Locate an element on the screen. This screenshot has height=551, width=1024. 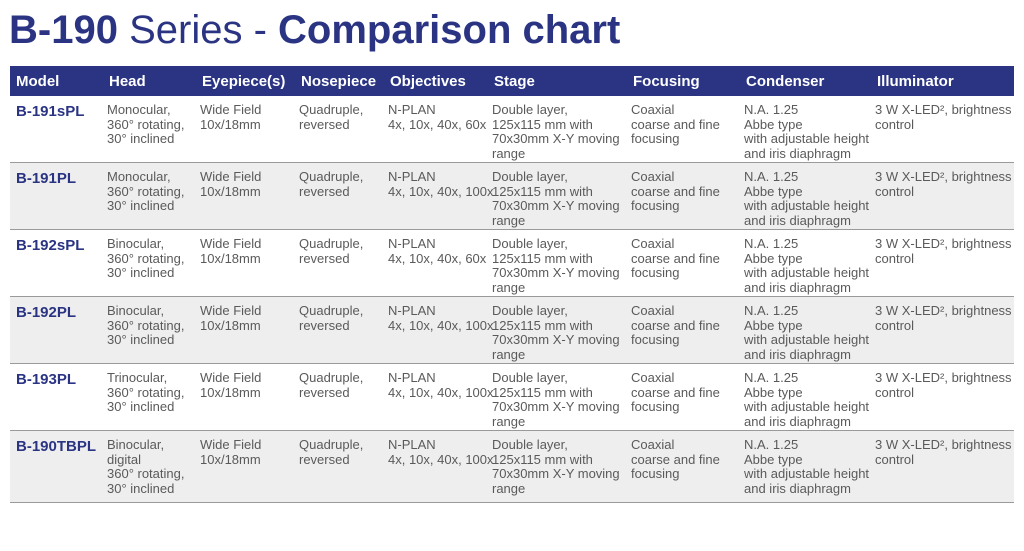
header-eyepiece: Eyepiece(s) is located at coordinates (245, 81).